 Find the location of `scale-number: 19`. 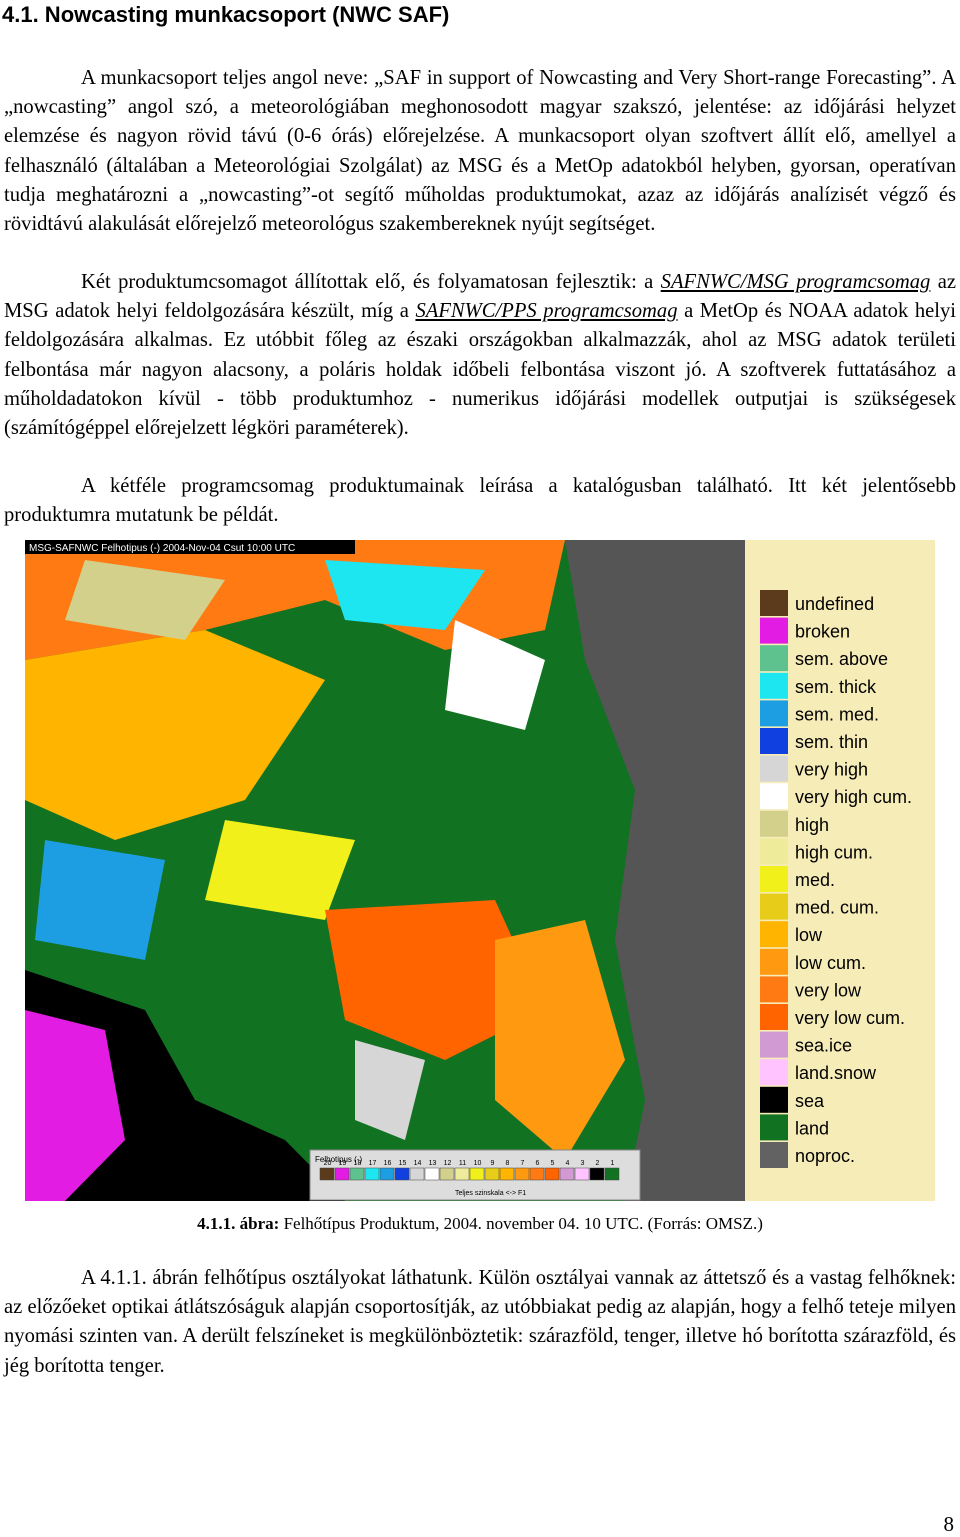

scale-number: 19 is located at coordinates (343, 1163).